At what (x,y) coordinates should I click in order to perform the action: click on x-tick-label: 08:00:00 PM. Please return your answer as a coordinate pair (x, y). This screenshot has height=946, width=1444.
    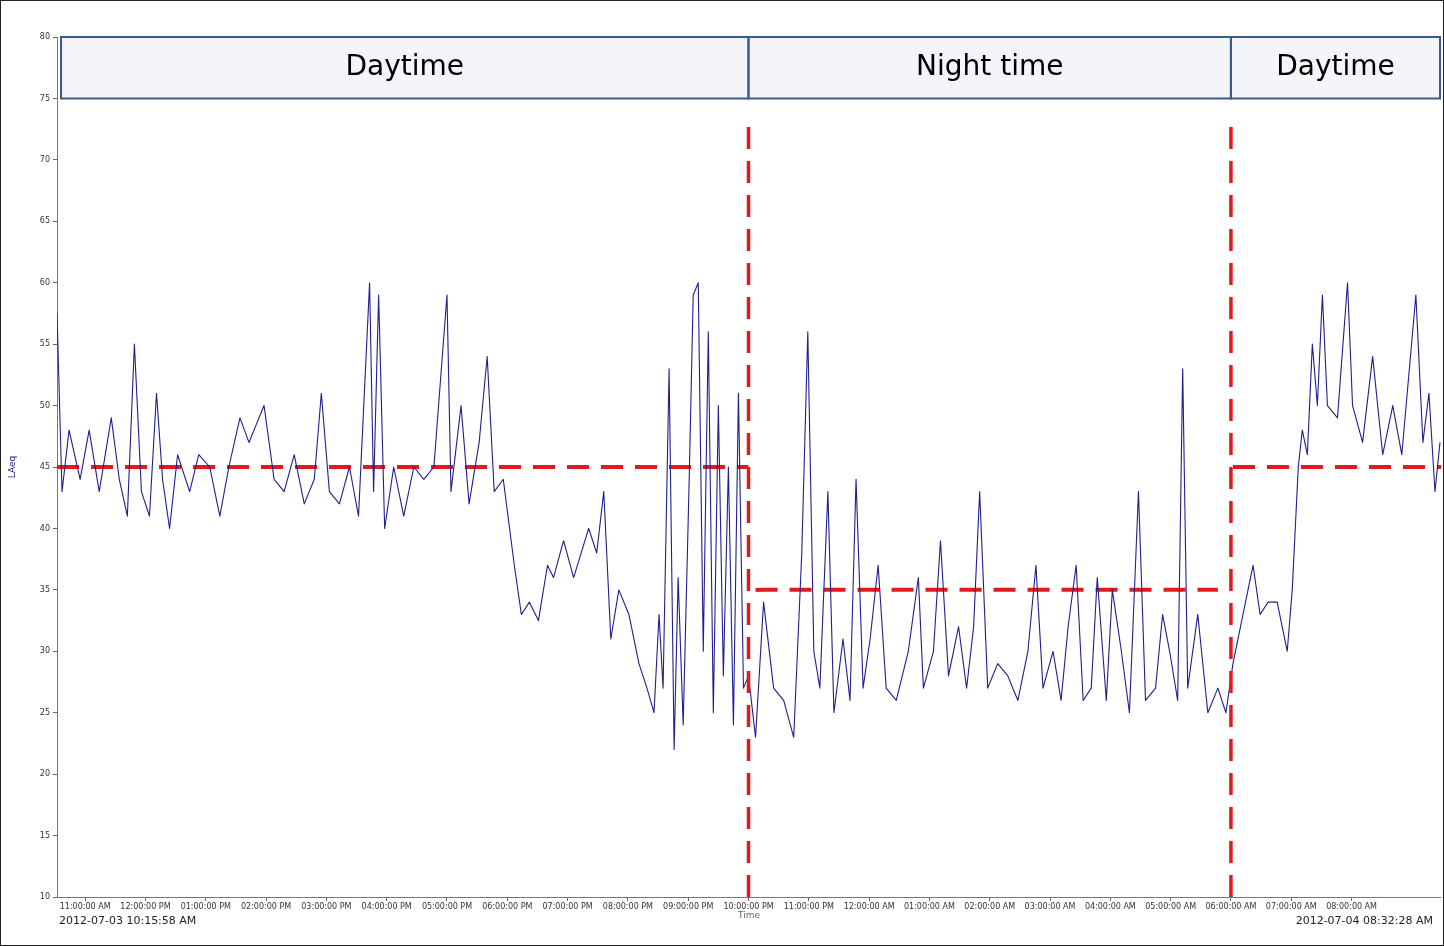
    Looking at the image, I should click on (628, 906).